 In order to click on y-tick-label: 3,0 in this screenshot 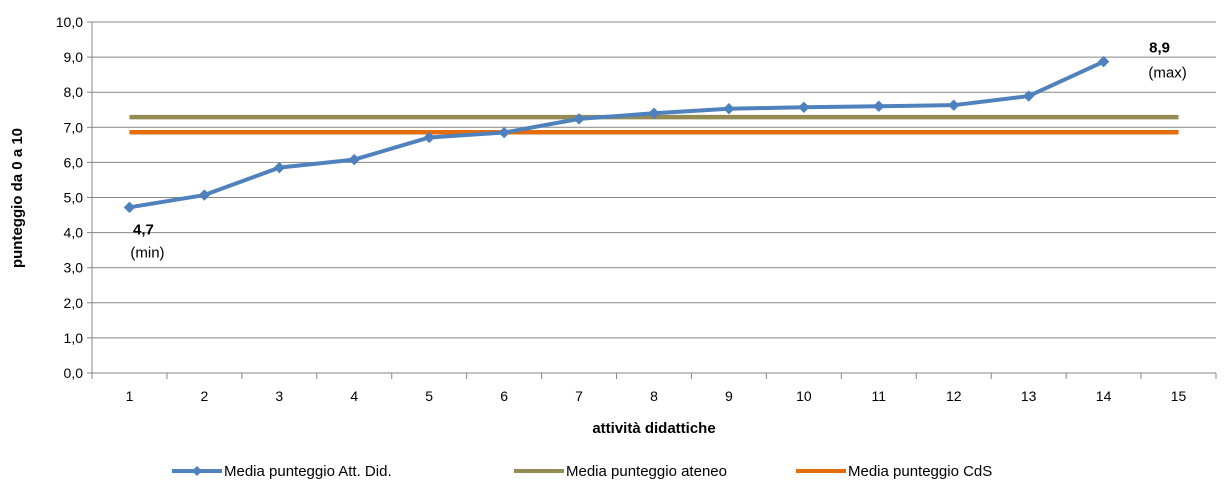, I will do `click(74, 268)`.